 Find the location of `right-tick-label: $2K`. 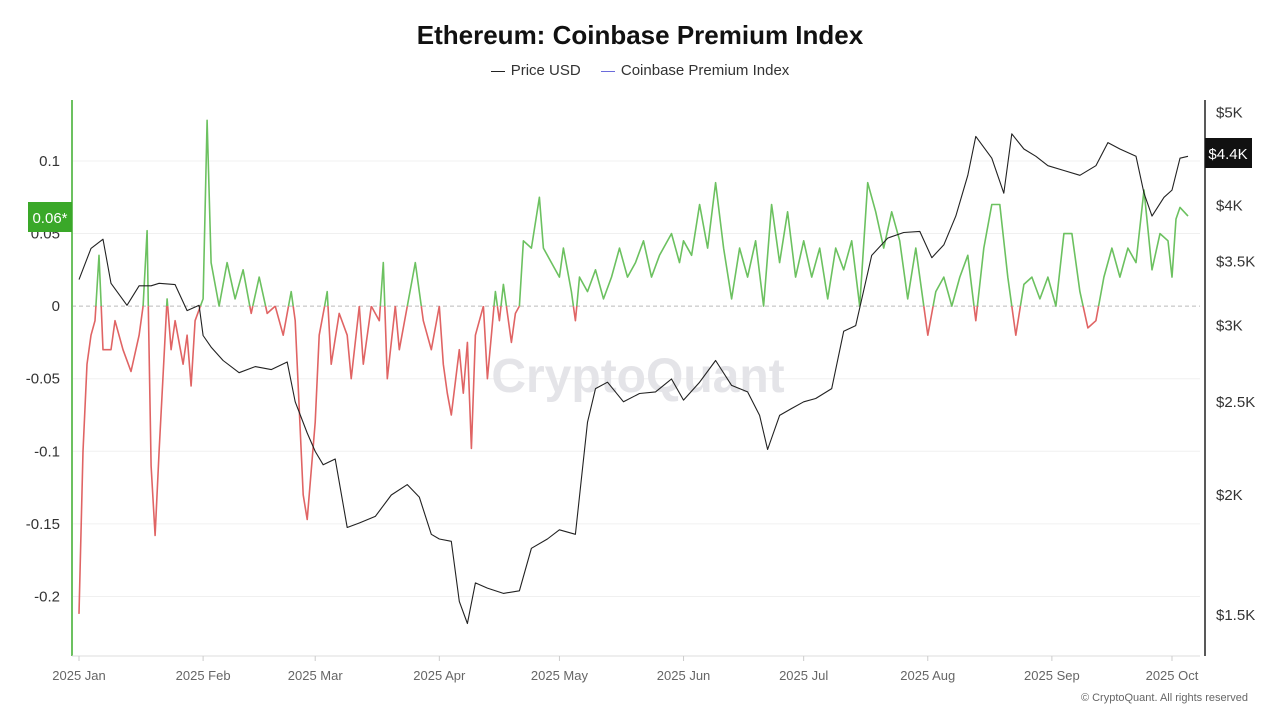

right-tick-label: $2K is located at coordinates (1229, 495).